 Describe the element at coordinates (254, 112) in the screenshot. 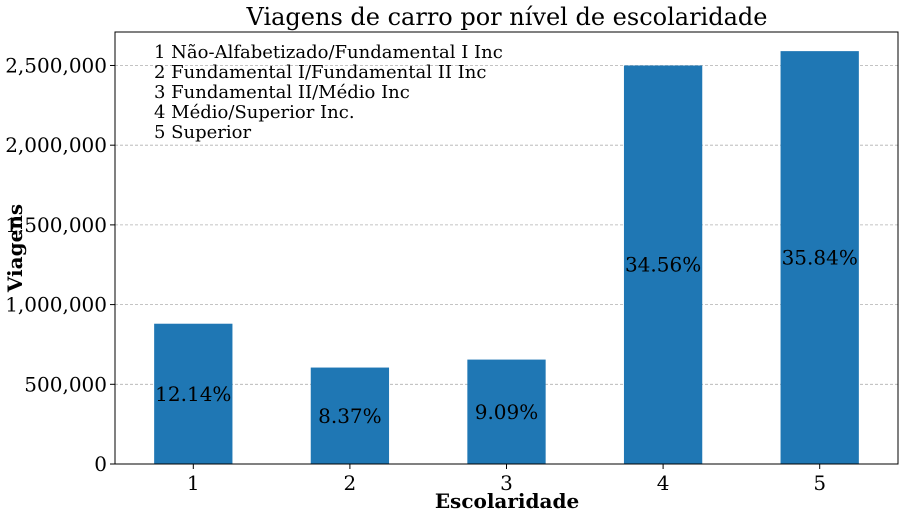

I see `legend-line-4: 4 Médio/Superior Inc.` at that location.